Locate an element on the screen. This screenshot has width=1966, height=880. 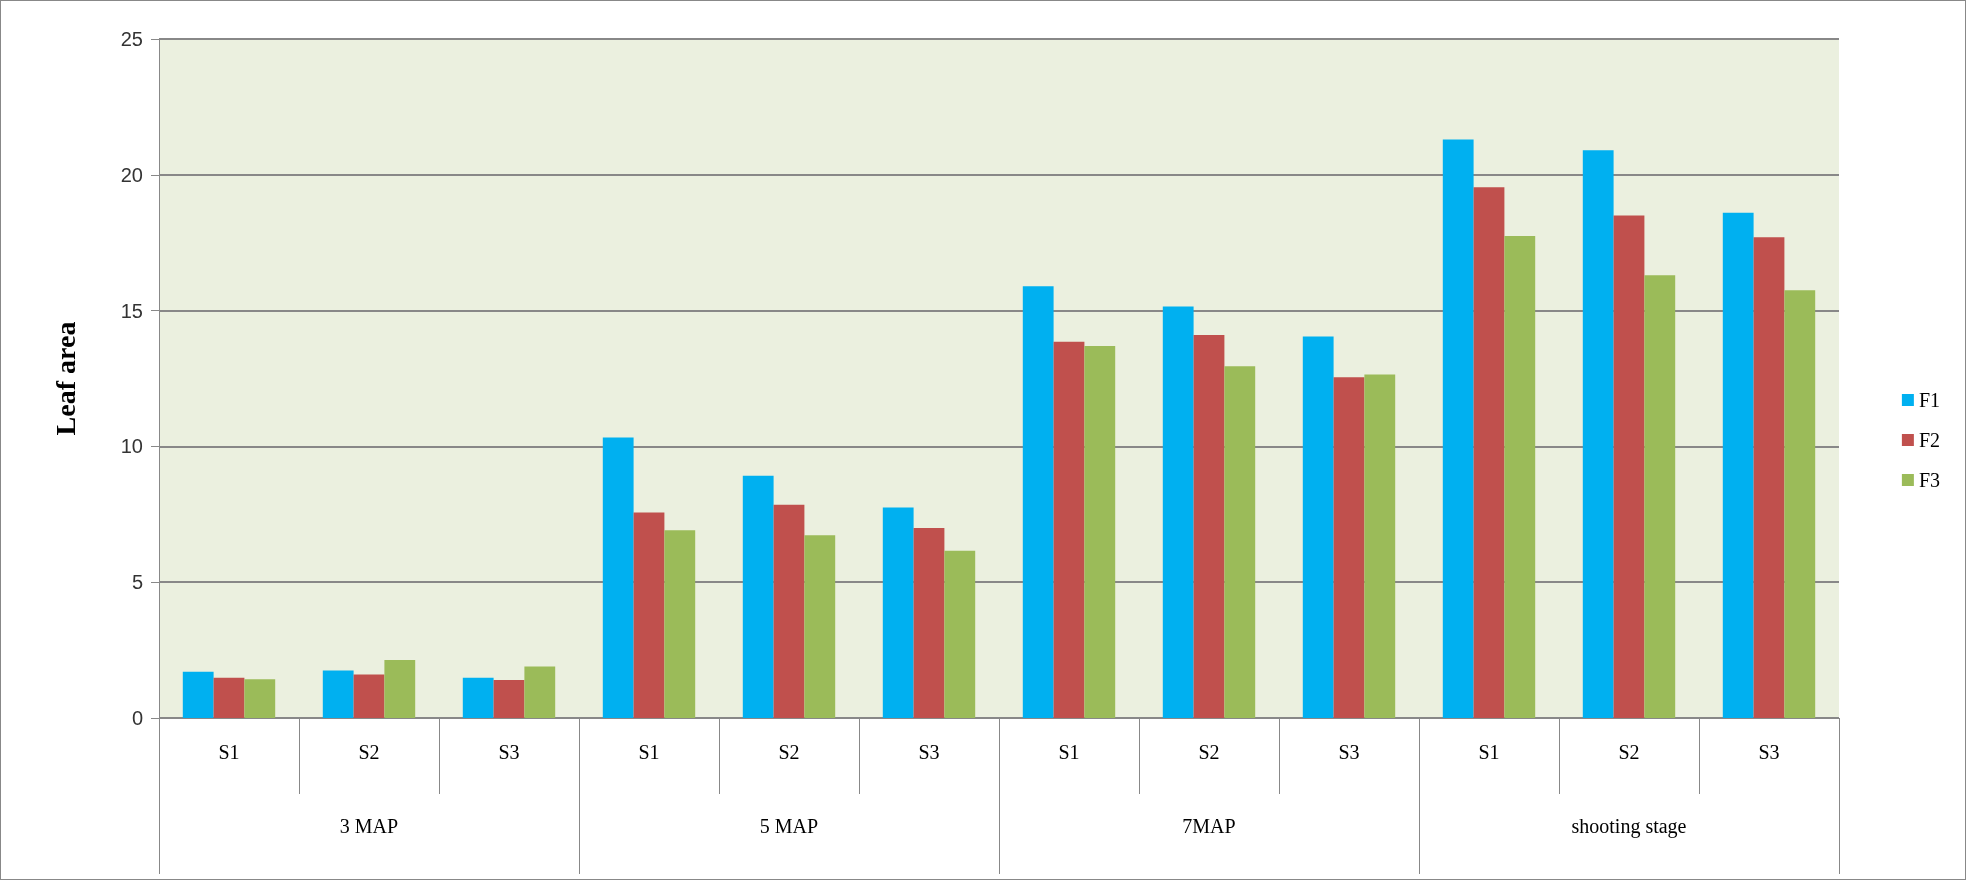
text: 7MAP is located at coordinates (1209, 826).